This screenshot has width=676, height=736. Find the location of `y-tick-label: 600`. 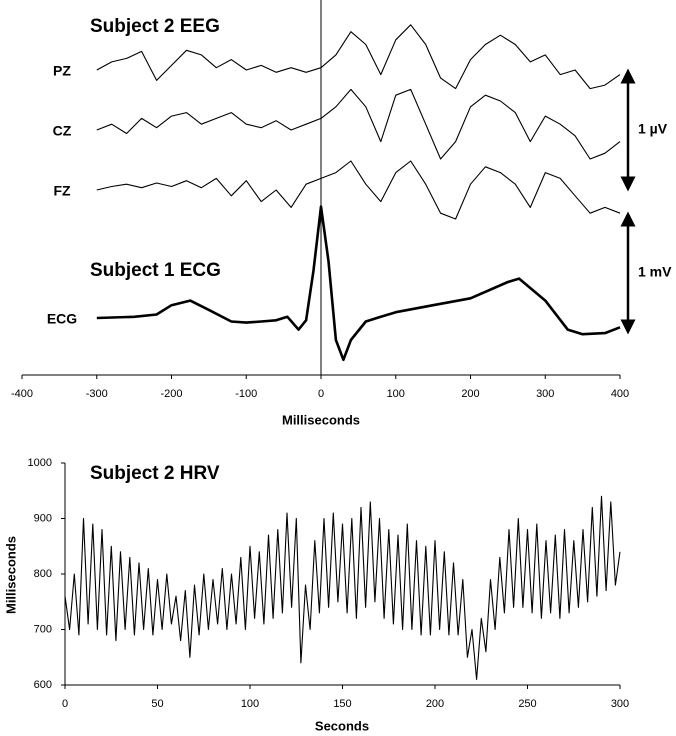

y-tick-label: 600 is located at coordinates (43, 685).